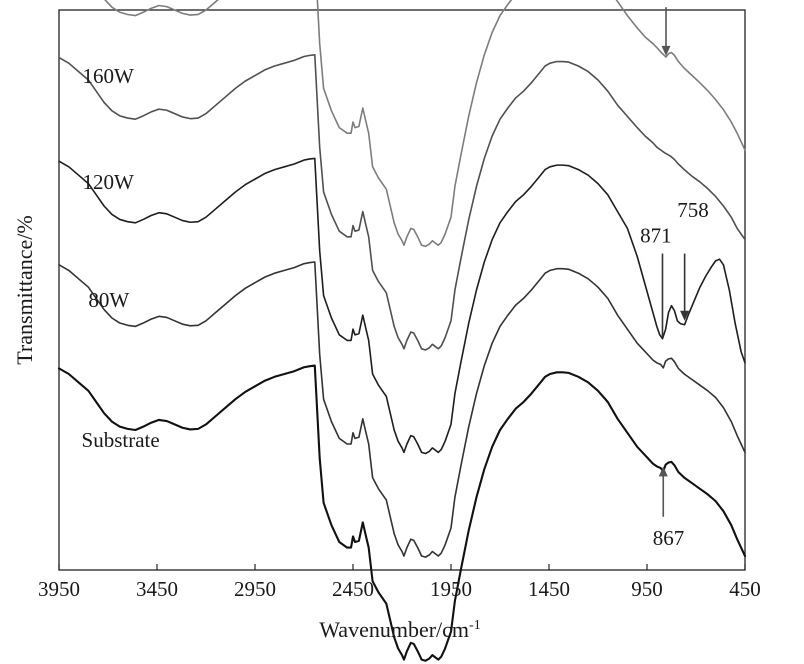 Image resolution: width=804 pixels, height=664 pixels. What do you see at coordinates (108, 182) in the screenshot?
I see `series-label-120w: 120W` at bounding box center [108, 182].